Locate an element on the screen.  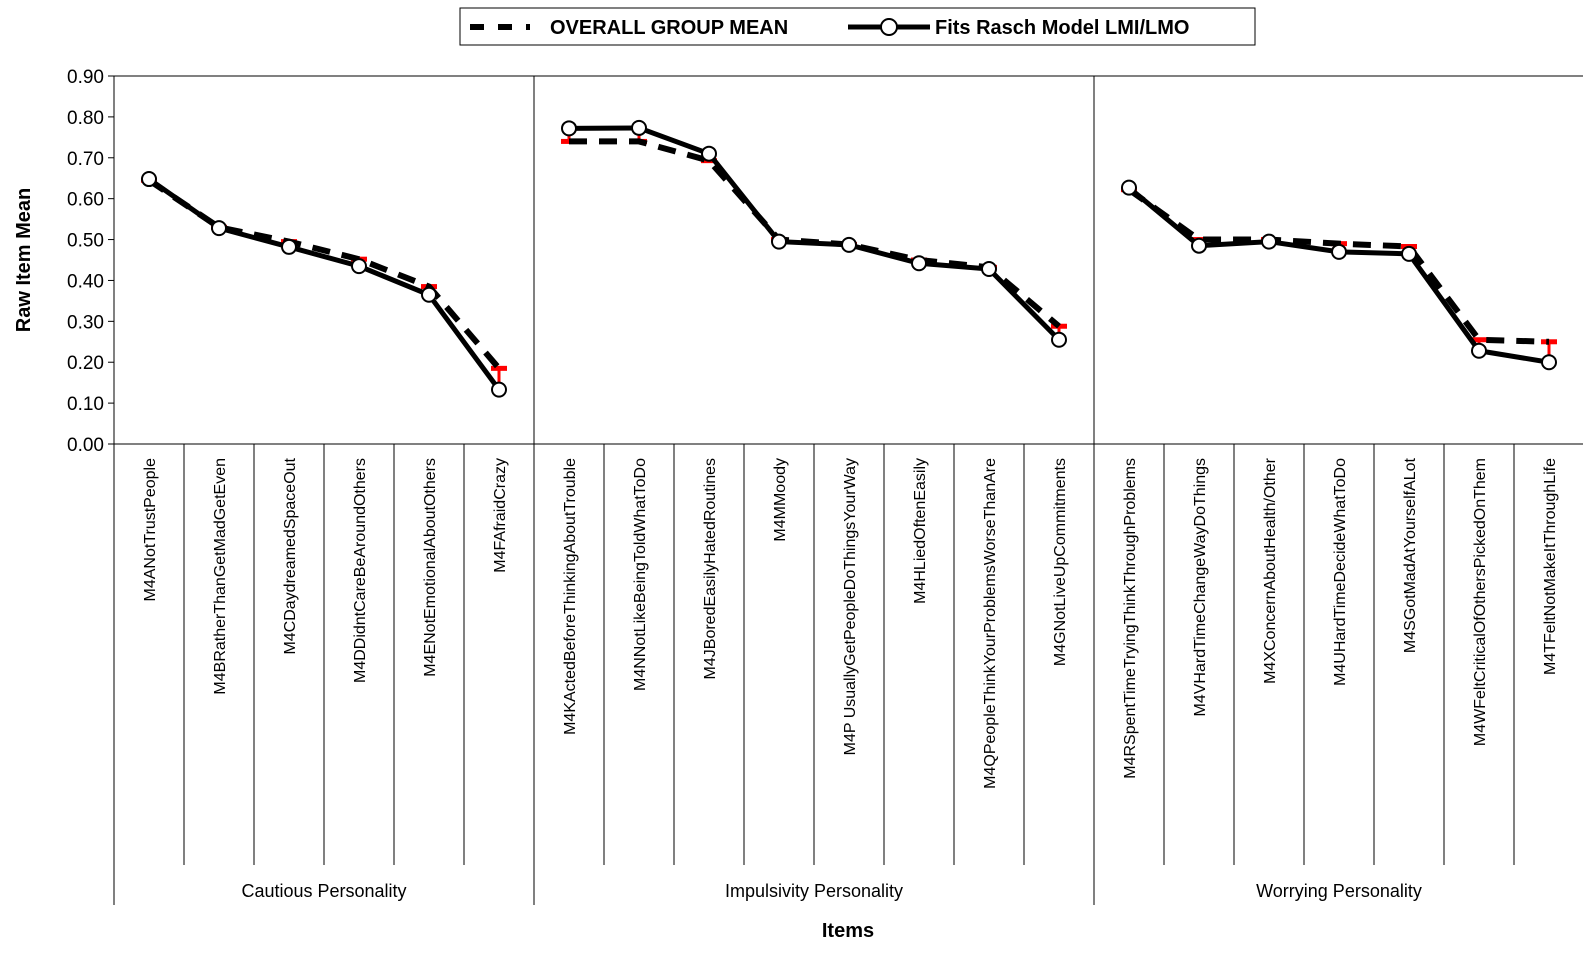
item-label: M4ENotEmotionalAboutOthers is located at coordinates (430, 567).